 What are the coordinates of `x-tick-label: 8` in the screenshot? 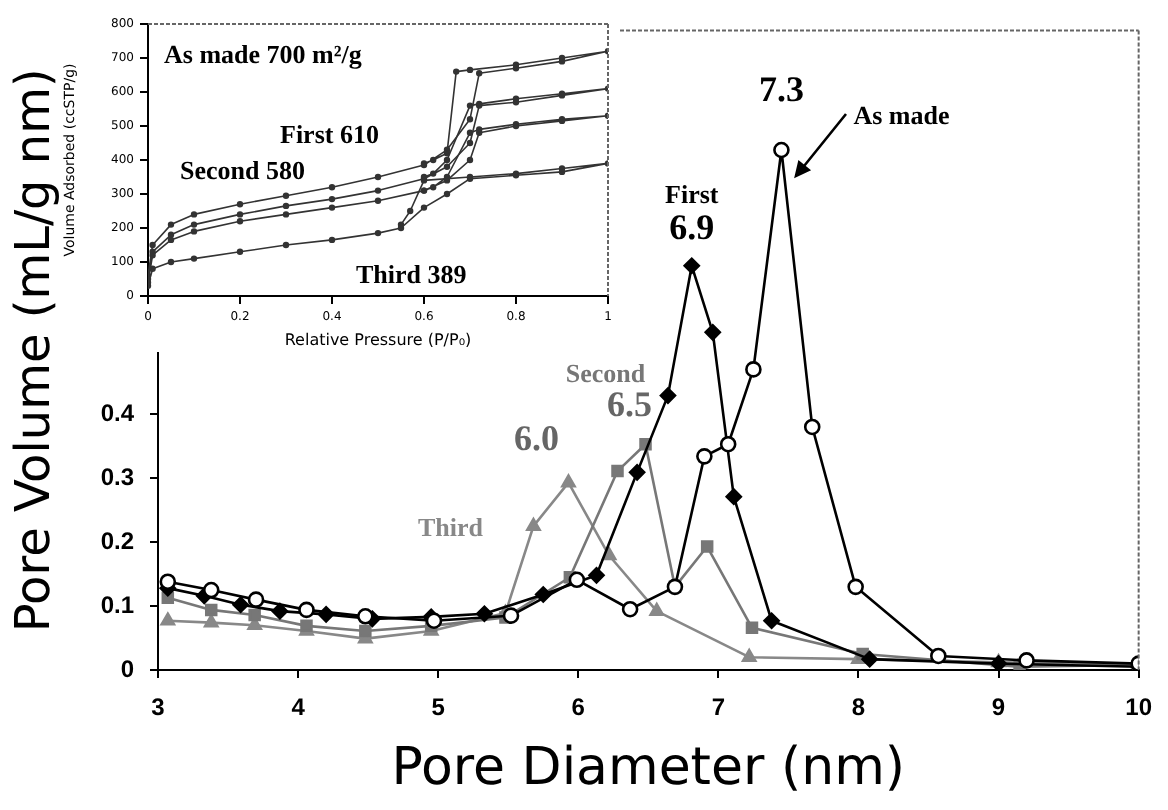 It's located at (858, 707).